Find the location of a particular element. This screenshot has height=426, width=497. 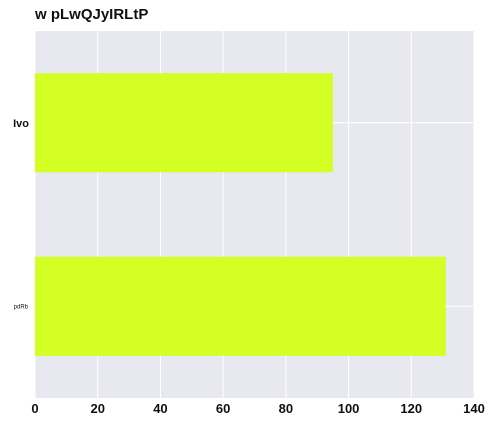

x-tick-label: 0 is located at coordinates (34, 408).